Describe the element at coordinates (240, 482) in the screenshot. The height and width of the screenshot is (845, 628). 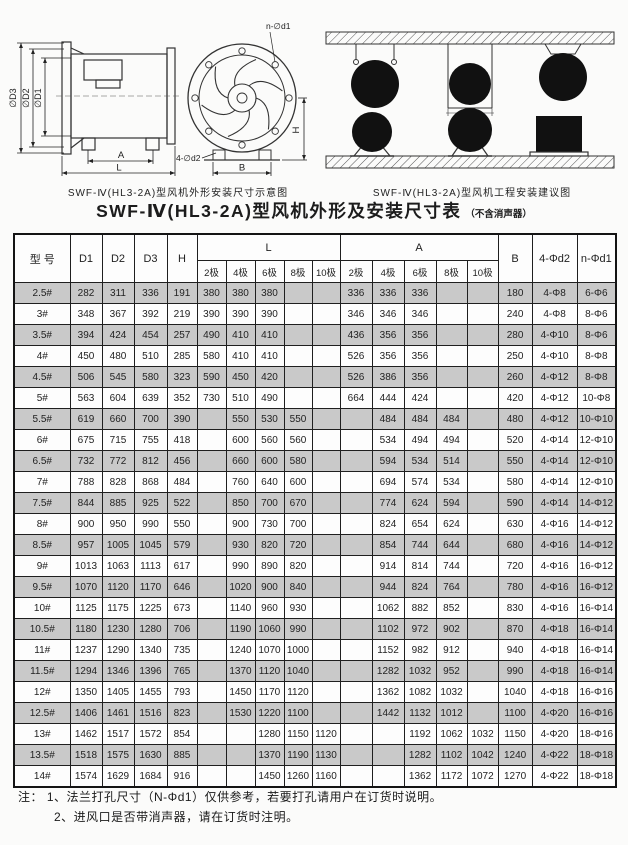
I see `table-cell: 760` at that location.